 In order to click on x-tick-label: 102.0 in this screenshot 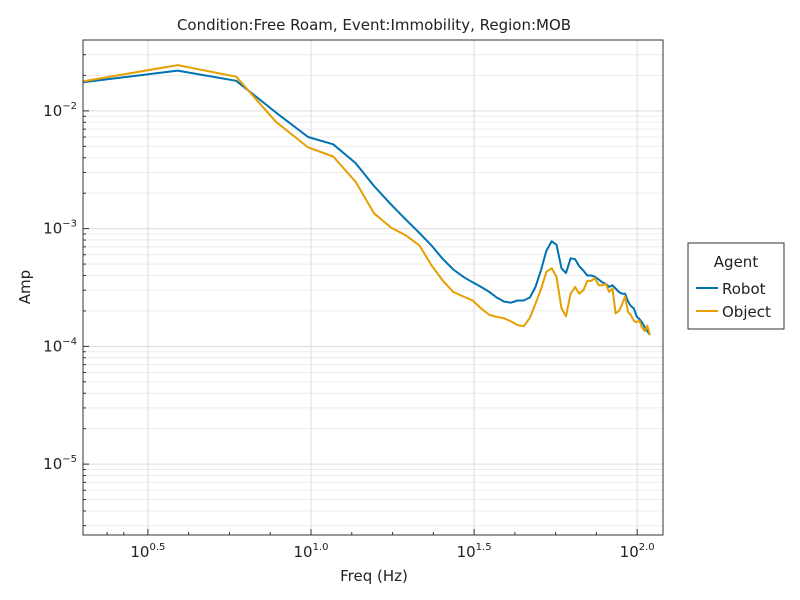, I will do `click(637, 551)`.